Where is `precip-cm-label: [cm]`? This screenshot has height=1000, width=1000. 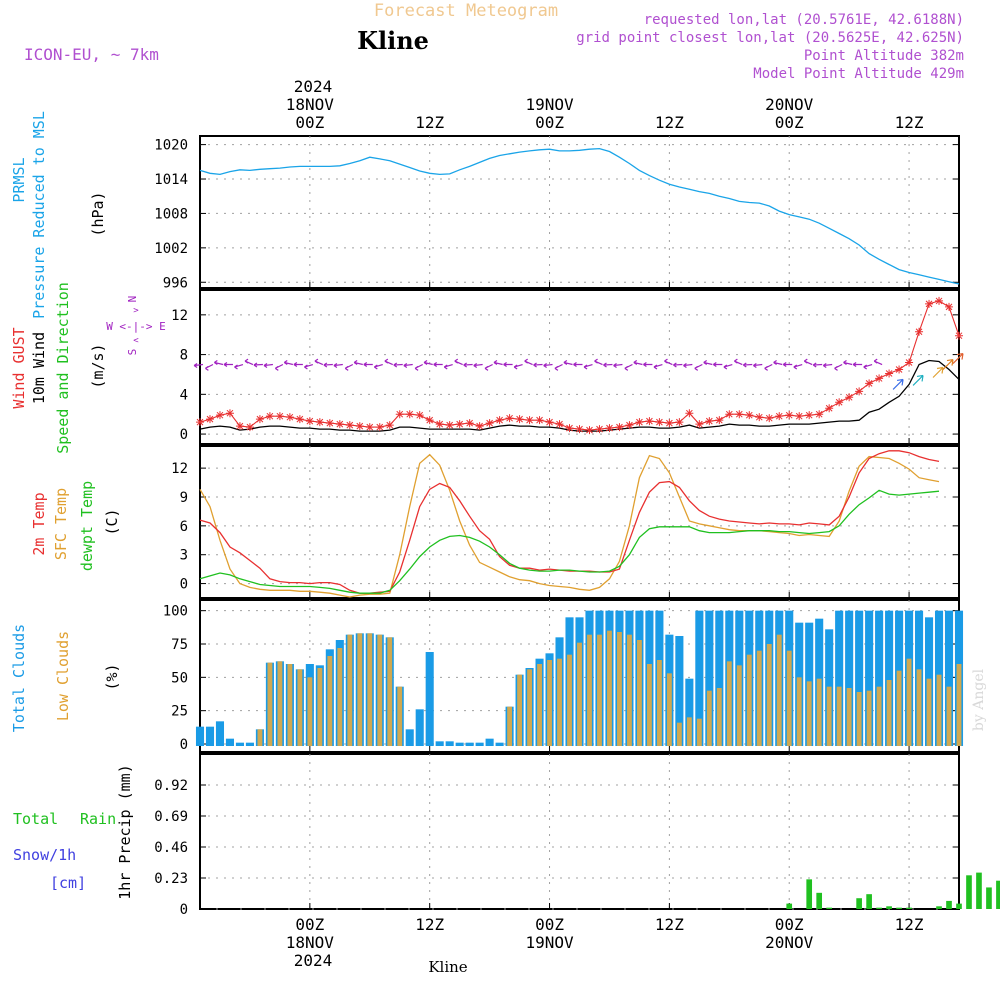
precip-cm-label: [cm] is located at coordinates (68, 883).